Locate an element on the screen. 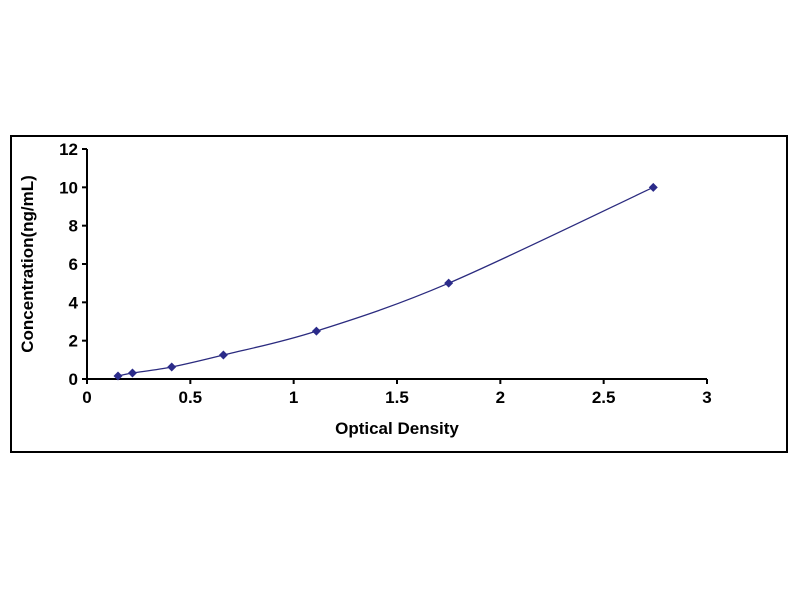 The image size is (800, 600). y-tick-label: 6 is located at coordinates (73, 264).